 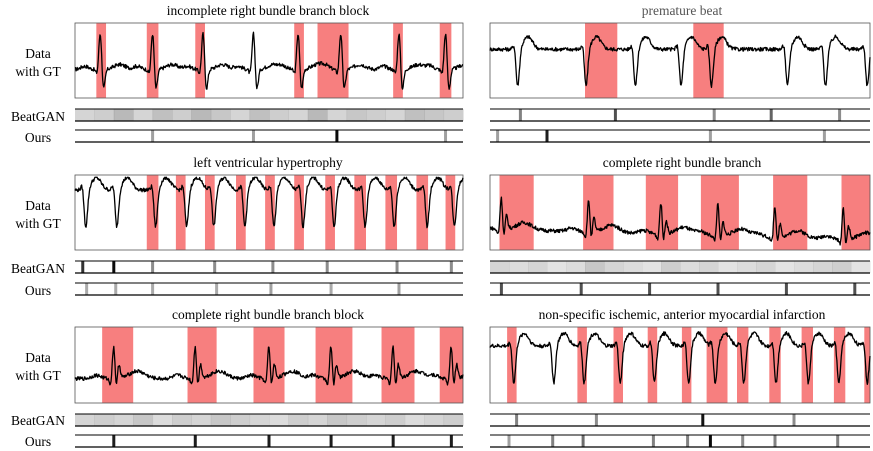 What do you see at coordinates (268, 314) in the screenshot?
I see `panel-title: complete right bundle branch block` at bounding box center [268, 314].